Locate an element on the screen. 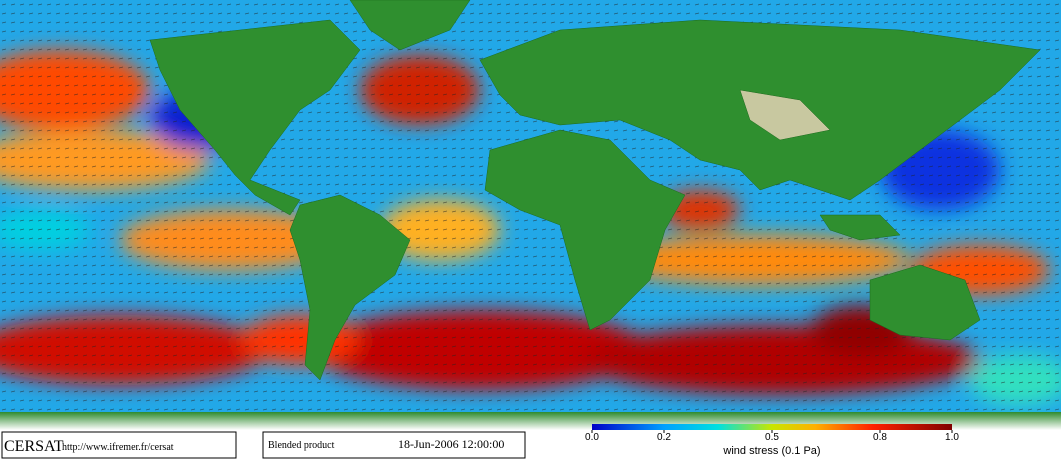 This screenshot has height=462, width=1061. africa is located at coordinates (585, 230).